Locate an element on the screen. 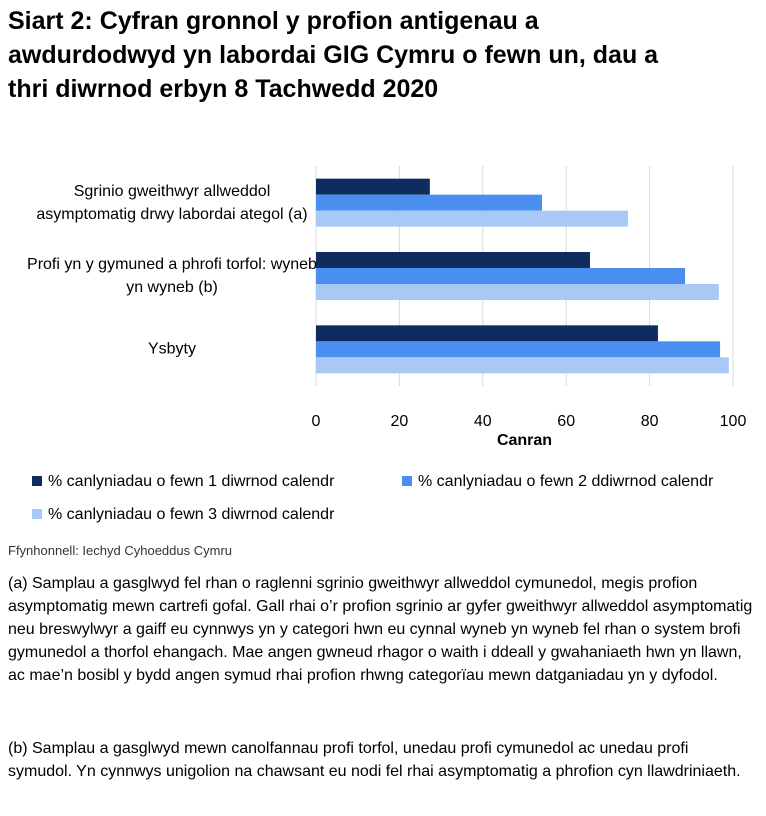 The width and height of the screenshot is (766, 816). legend-entry: % canlyniadau o fewn 3 diwrnod calendr is located at coordinates (183, 515).